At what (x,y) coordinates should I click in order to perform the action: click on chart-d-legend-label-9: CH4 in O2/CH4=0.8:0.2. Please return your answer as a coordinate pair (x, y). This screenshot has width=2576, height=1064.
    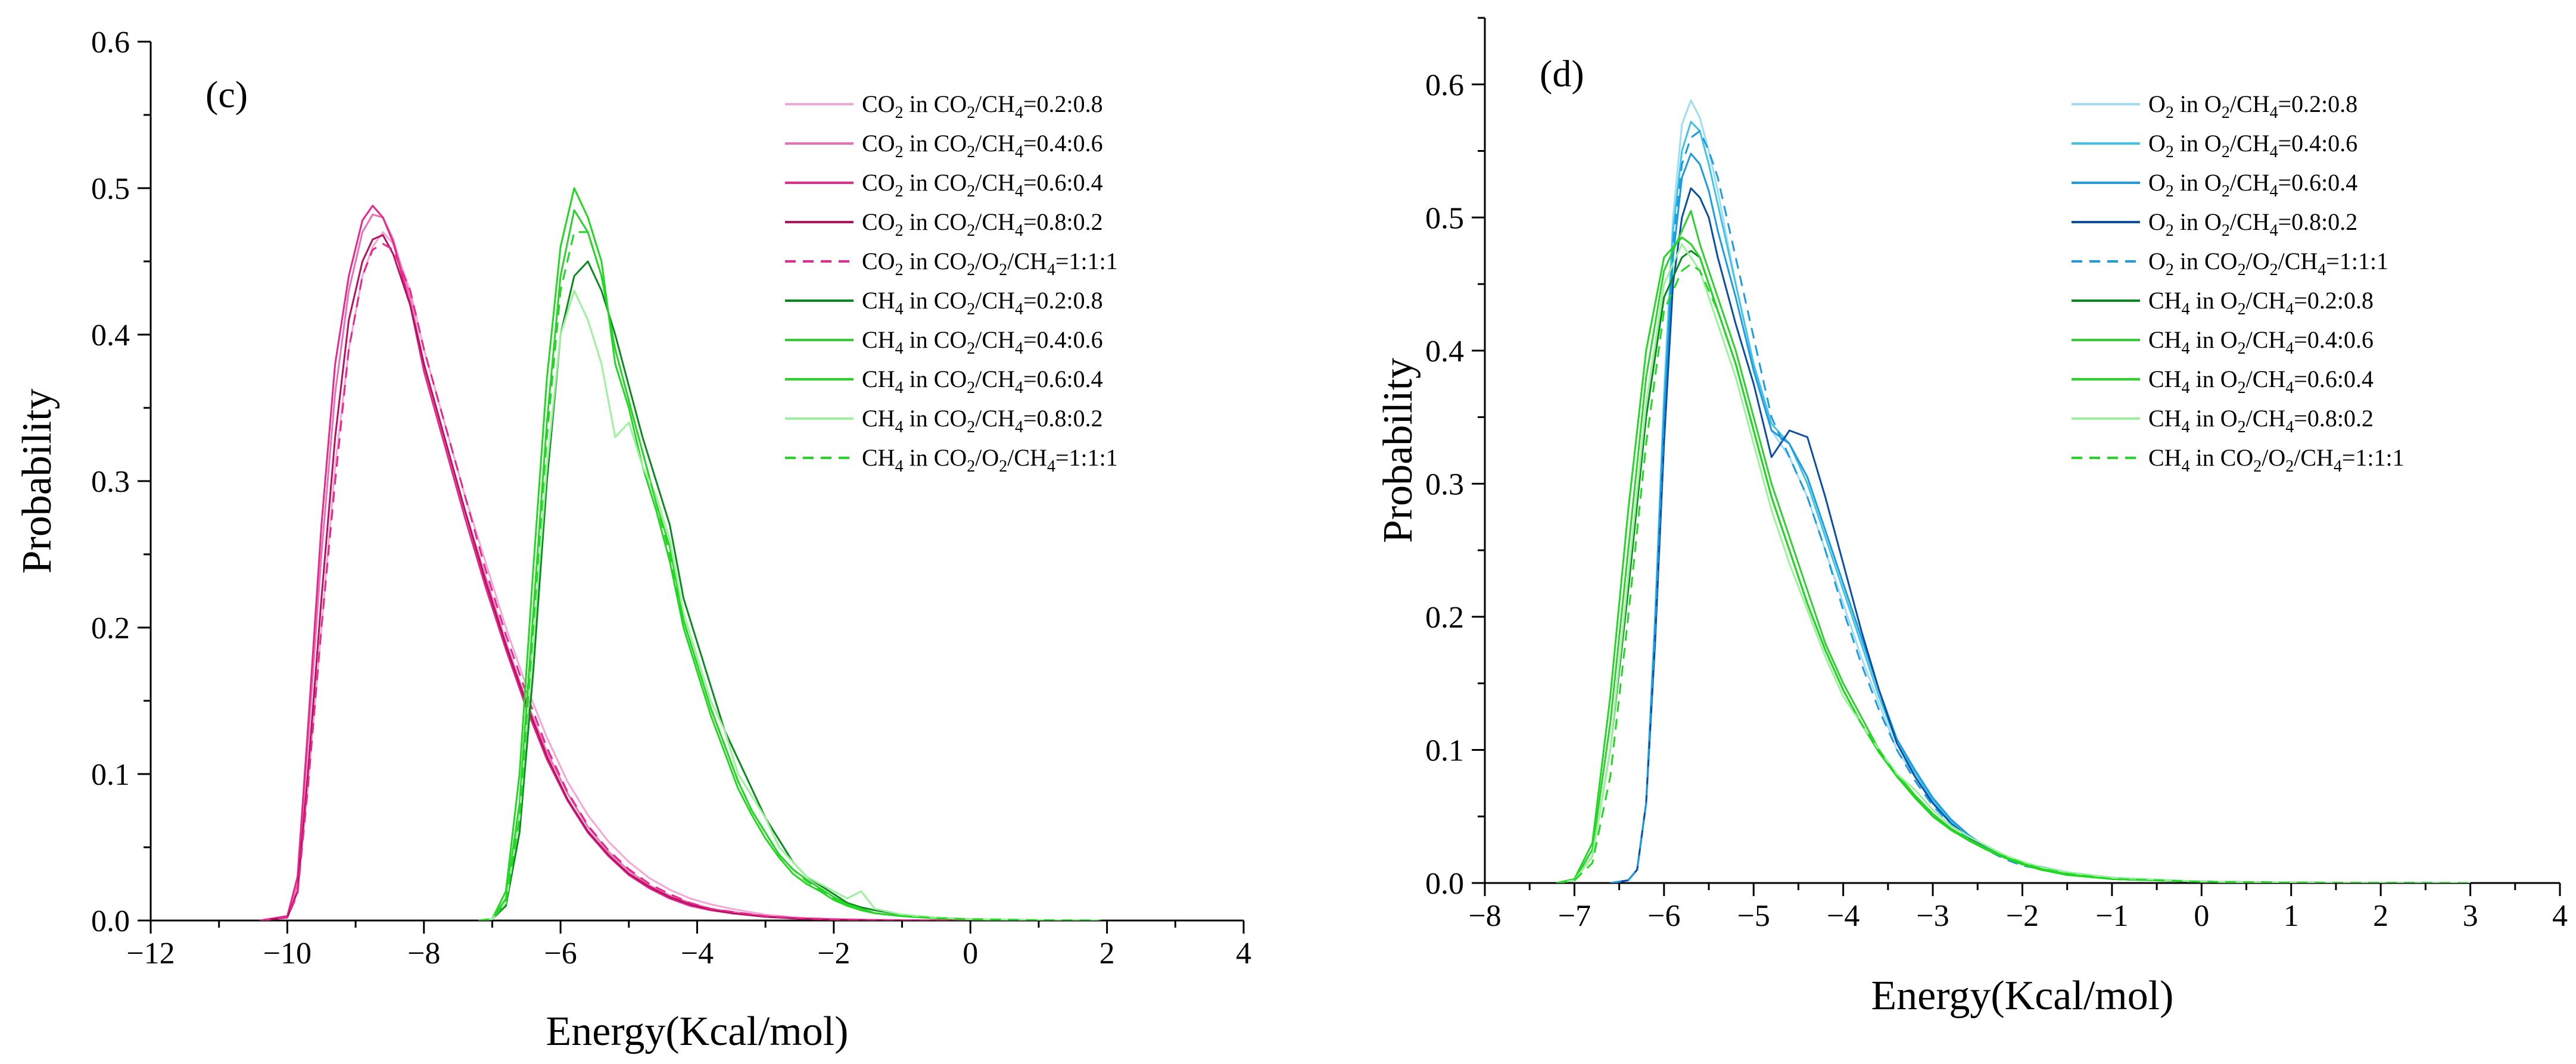
    Looking at the image, I should click on (2260, 420).